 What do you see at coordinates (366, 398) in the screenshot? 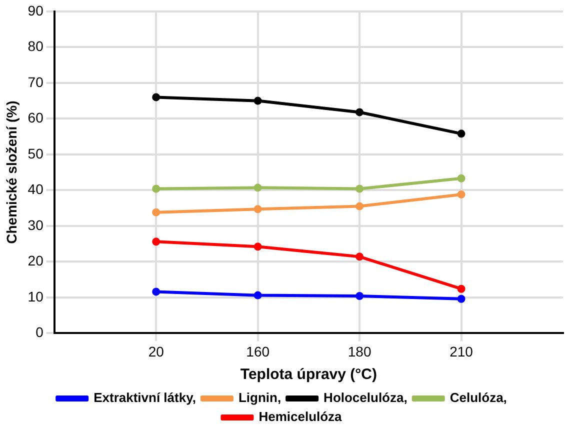
I see `legend-label: Holocelulóza,` at bounding box center [366, 398].